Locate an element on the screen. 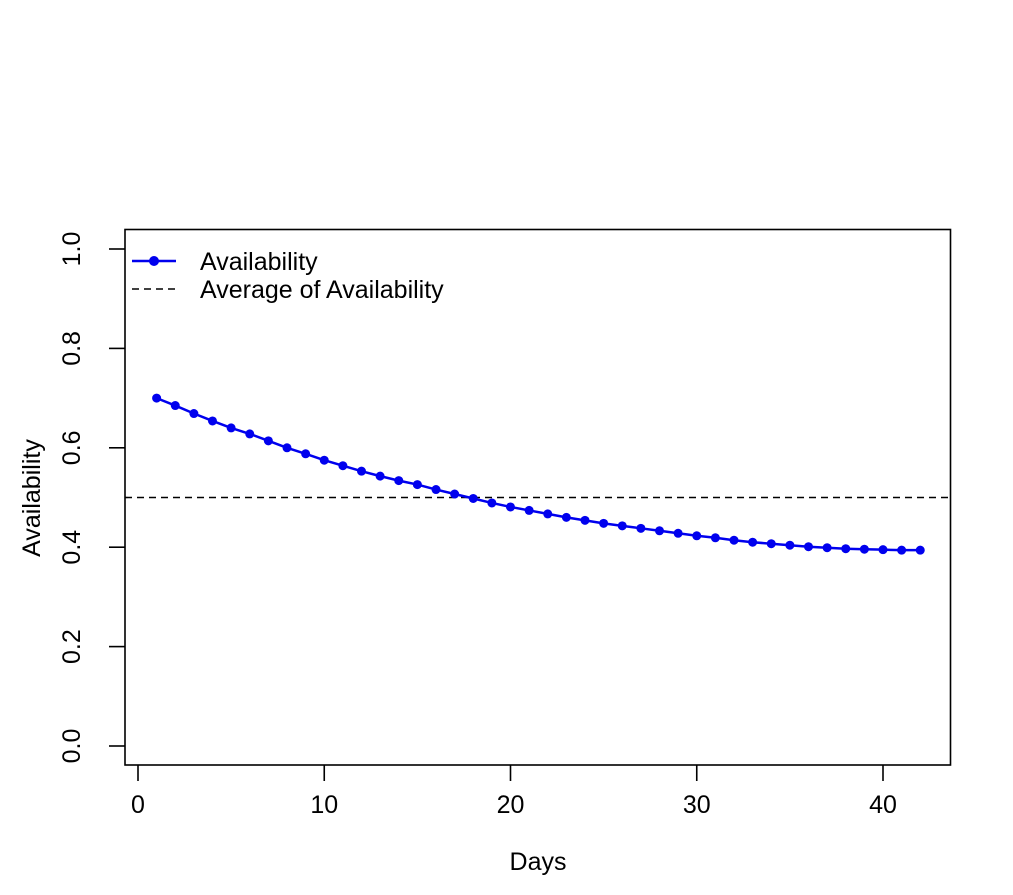 The width and height of the screenshot is (1013, 895). y-tick-label: 0.8 is located at coordinates (72, 348).